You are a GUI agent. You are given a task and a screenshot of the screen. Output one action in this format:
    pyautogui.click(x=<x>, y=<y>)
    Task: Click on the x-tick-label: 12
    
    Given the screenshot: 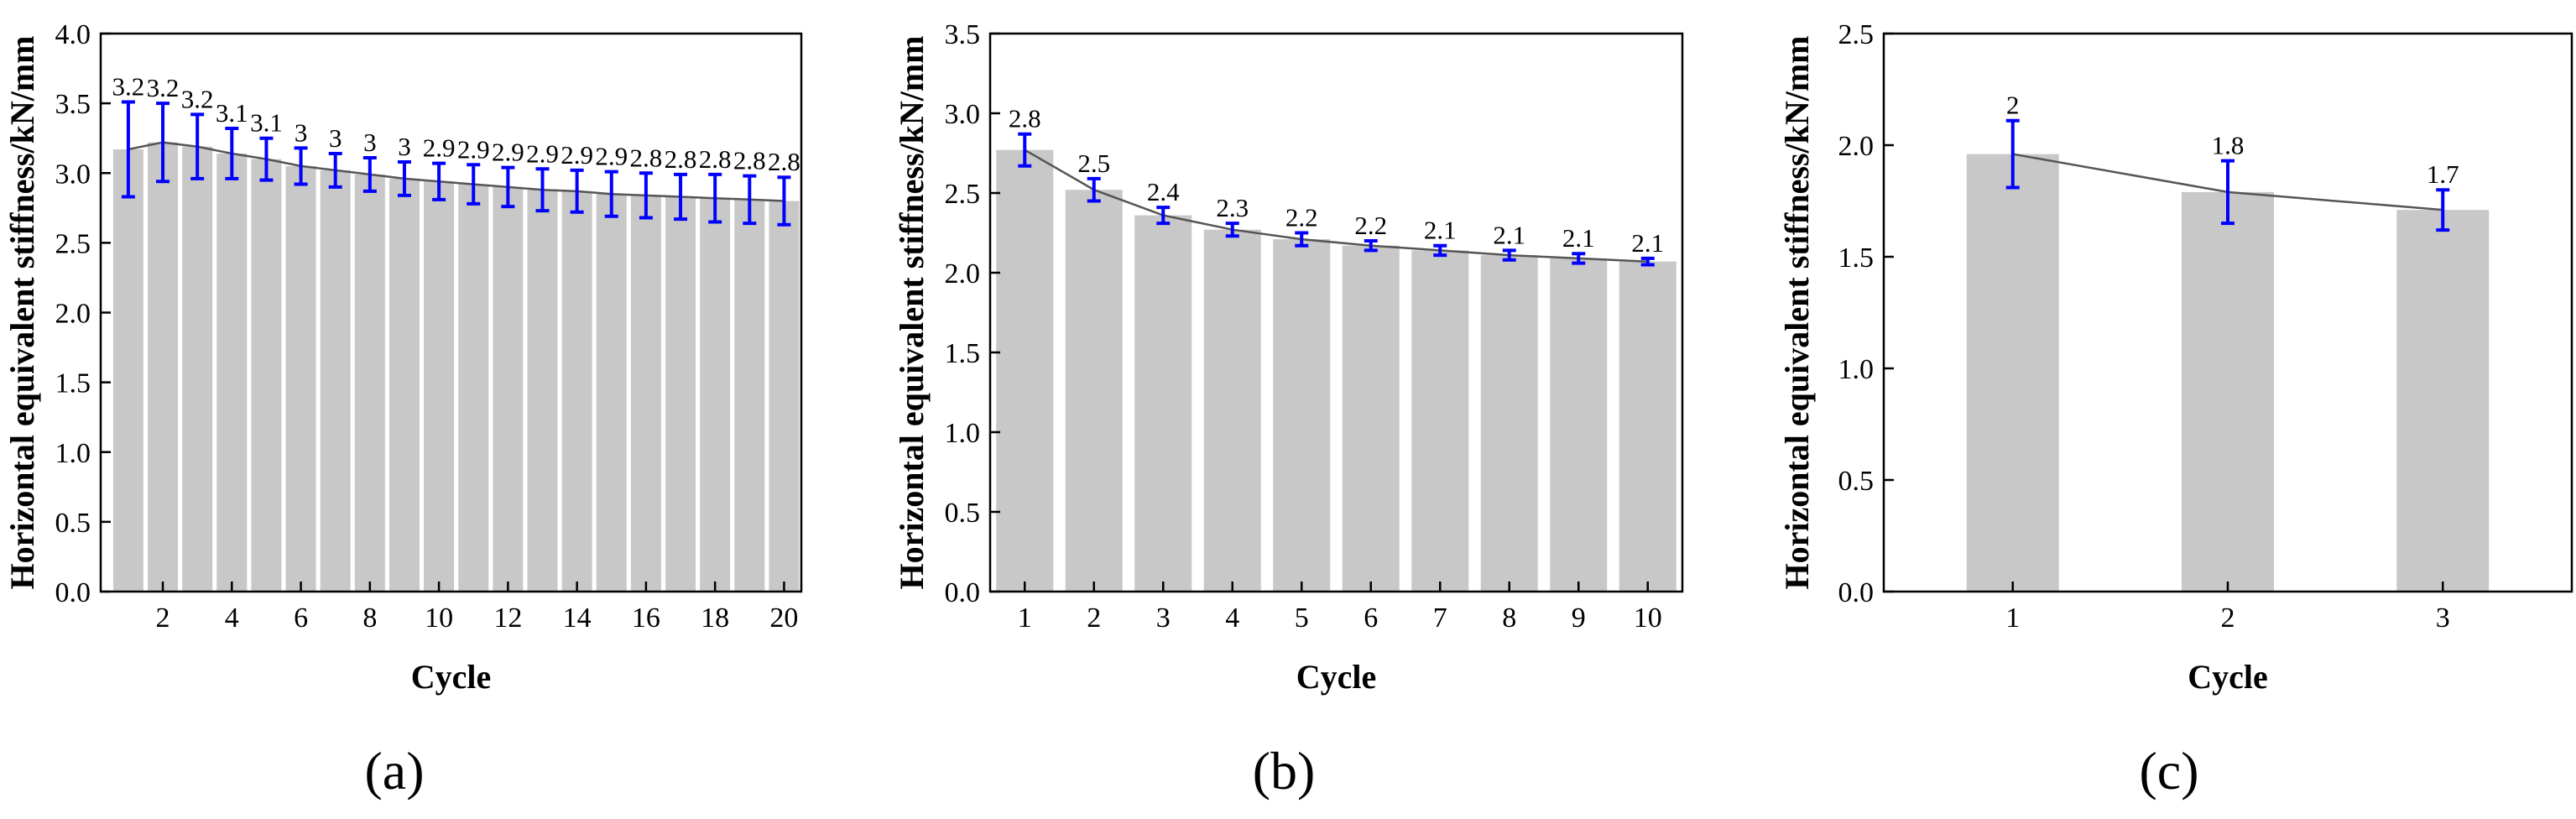 What is the action you would take?
    pyautogui.click(x=507, y=618)
    